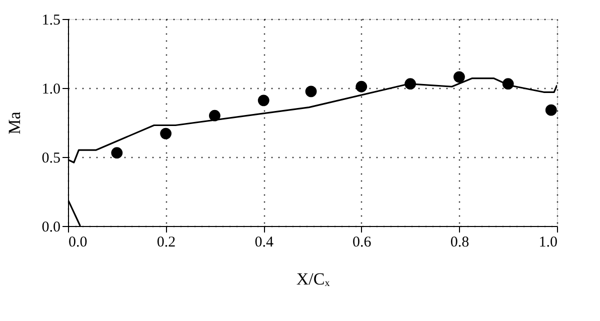 The width and height of the screenshot is (600, 321). Describe the element at coordinates (51, 228) in the screenshot. I see `y-tick-label: 0.0` at that location.